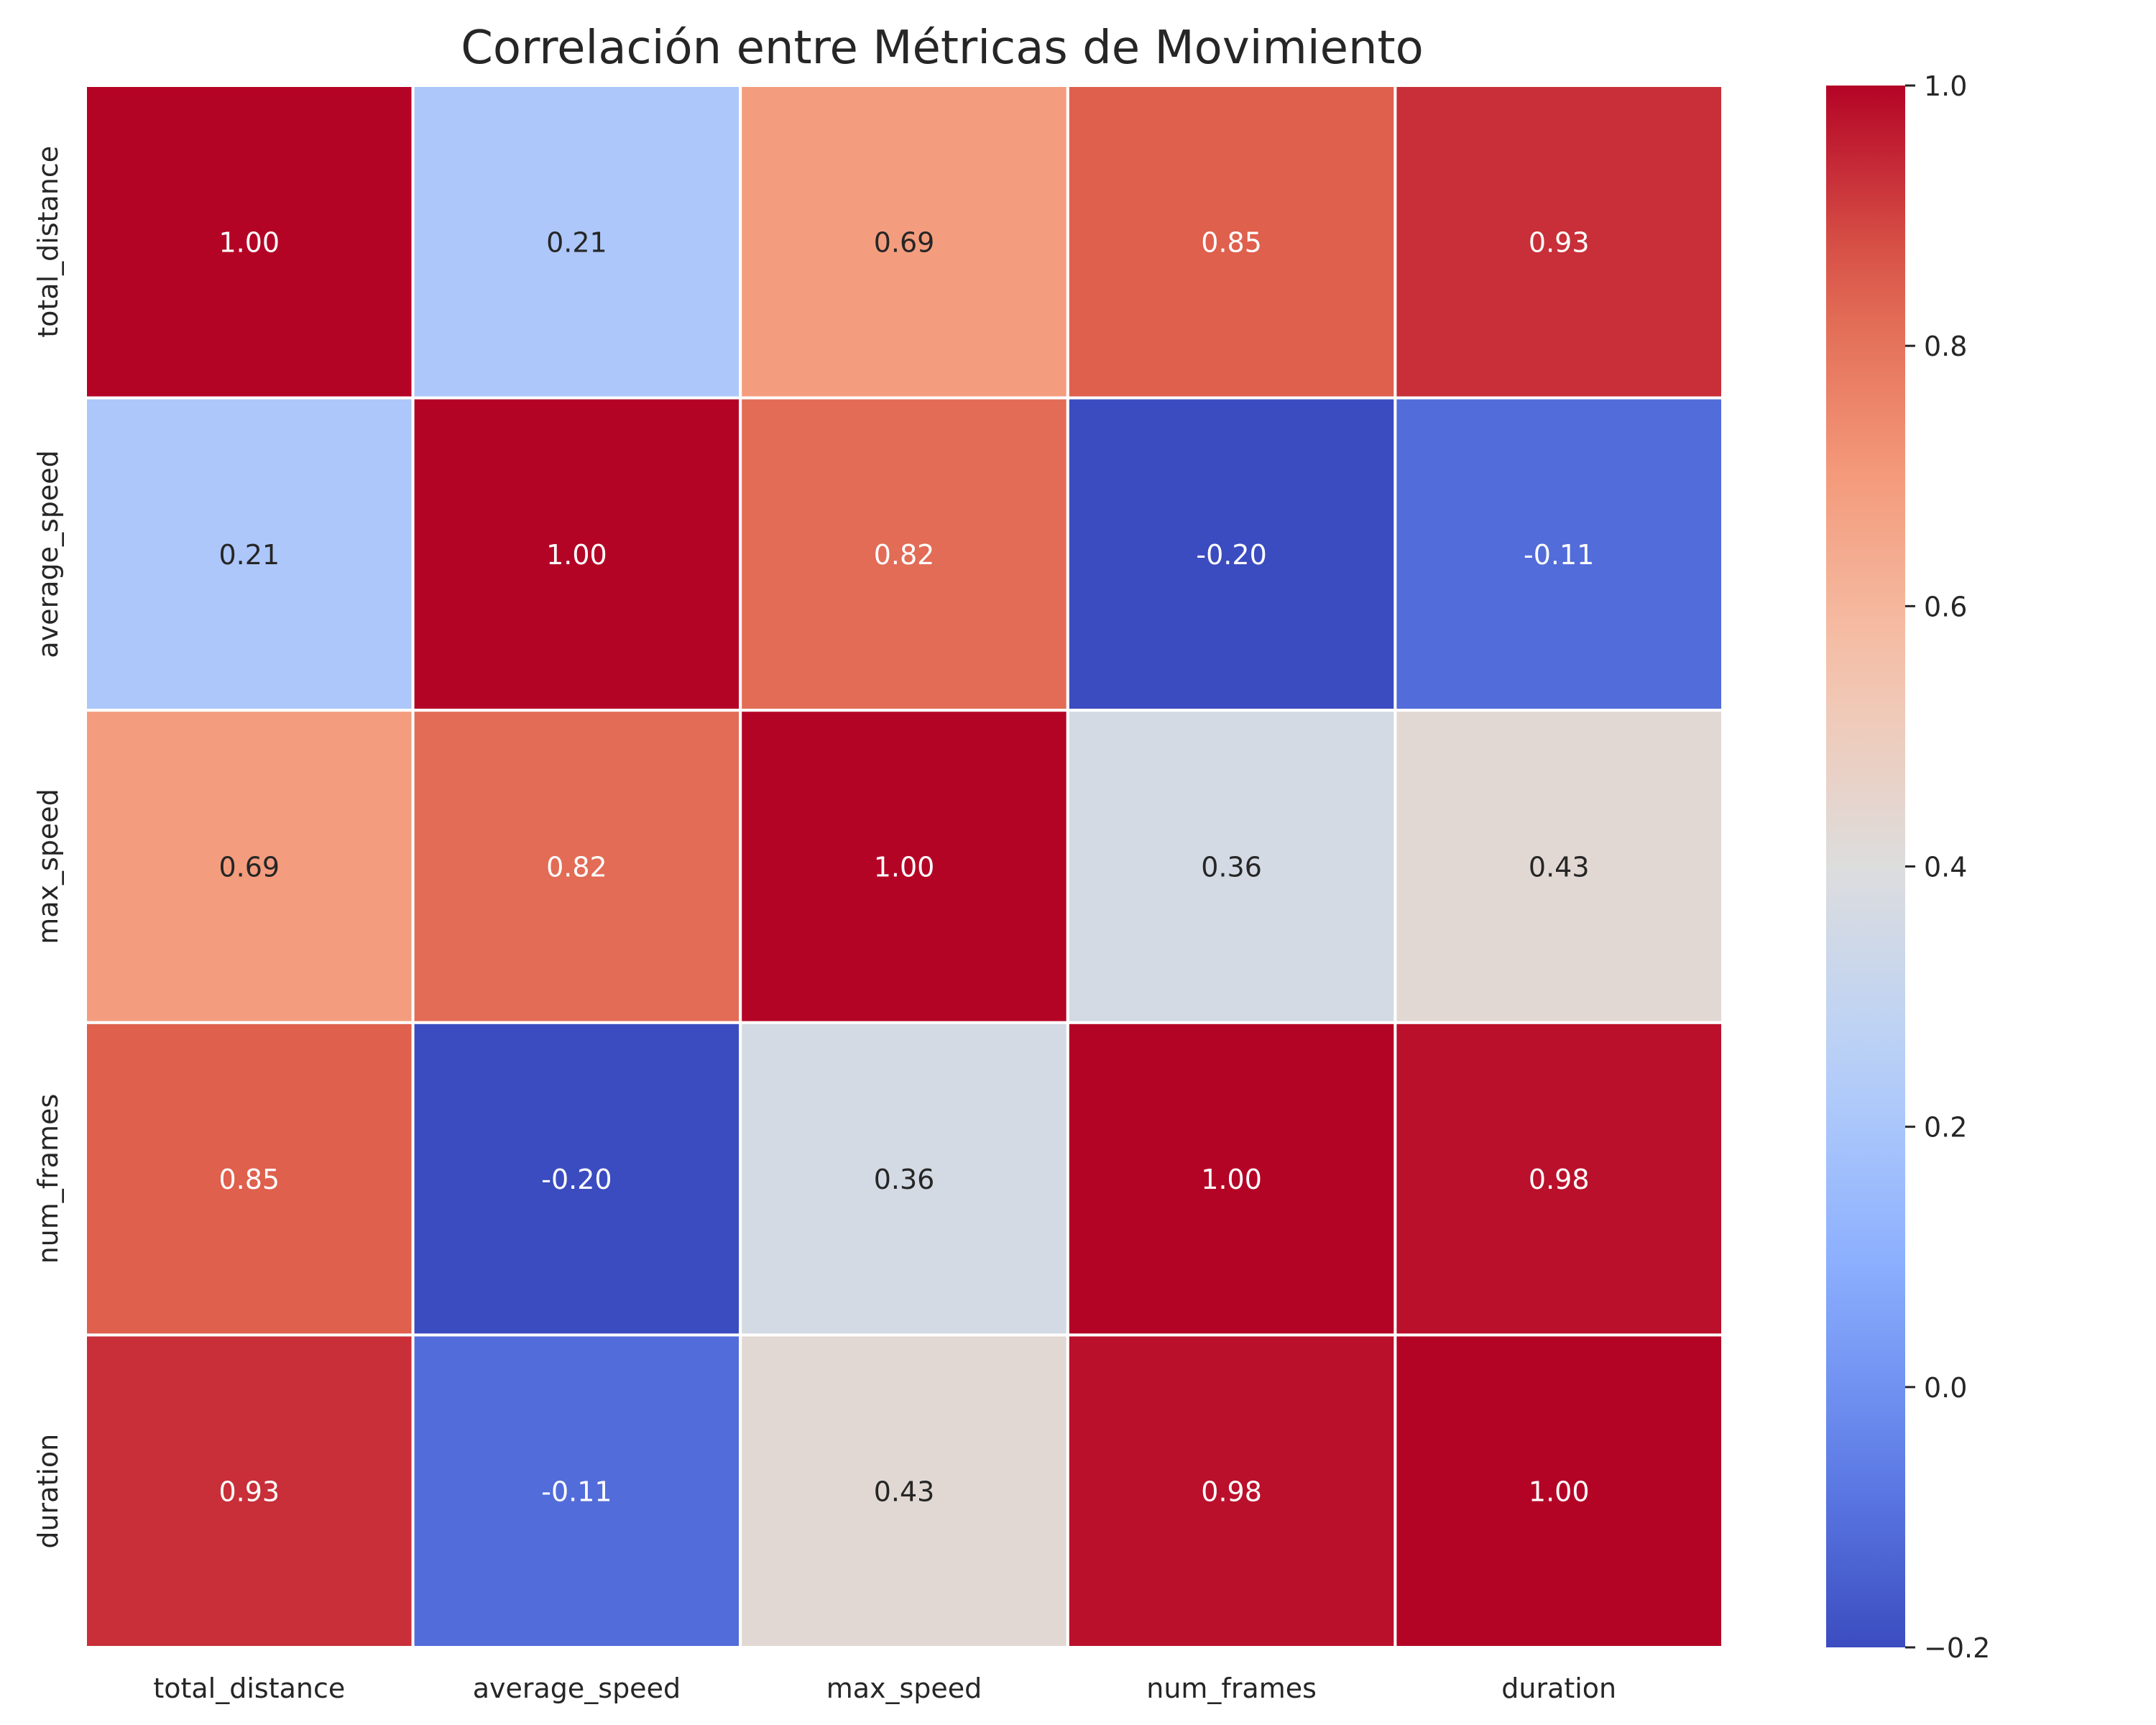  Describe the element at coordinates (1957, 1648) in the screenshot. I see `colorbar-tick-label: −0.2` at that location.